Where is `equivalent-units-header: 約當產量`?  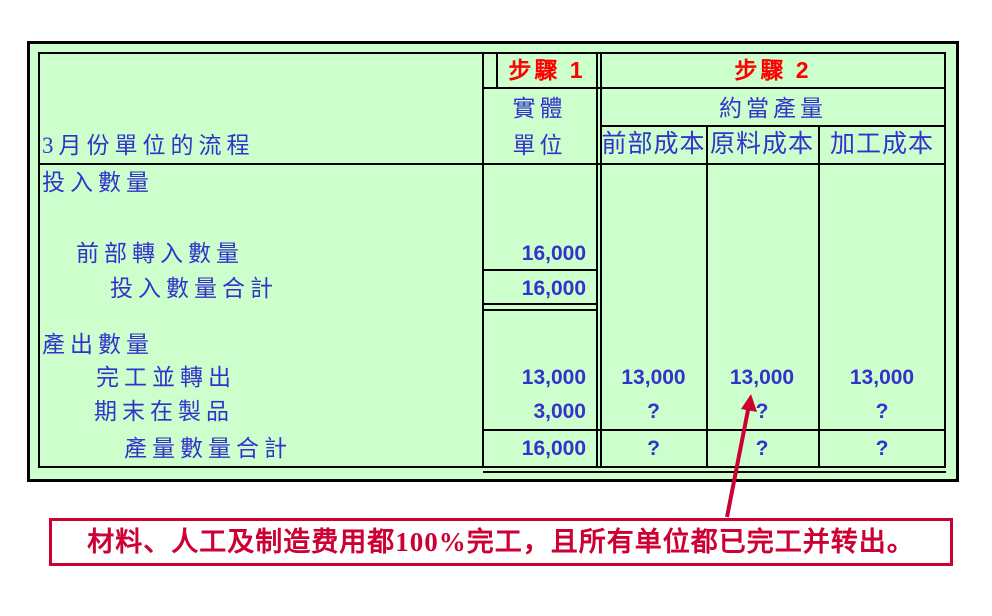 equivalent-units-header: 約當產量 is located at coordinates (773, 108).